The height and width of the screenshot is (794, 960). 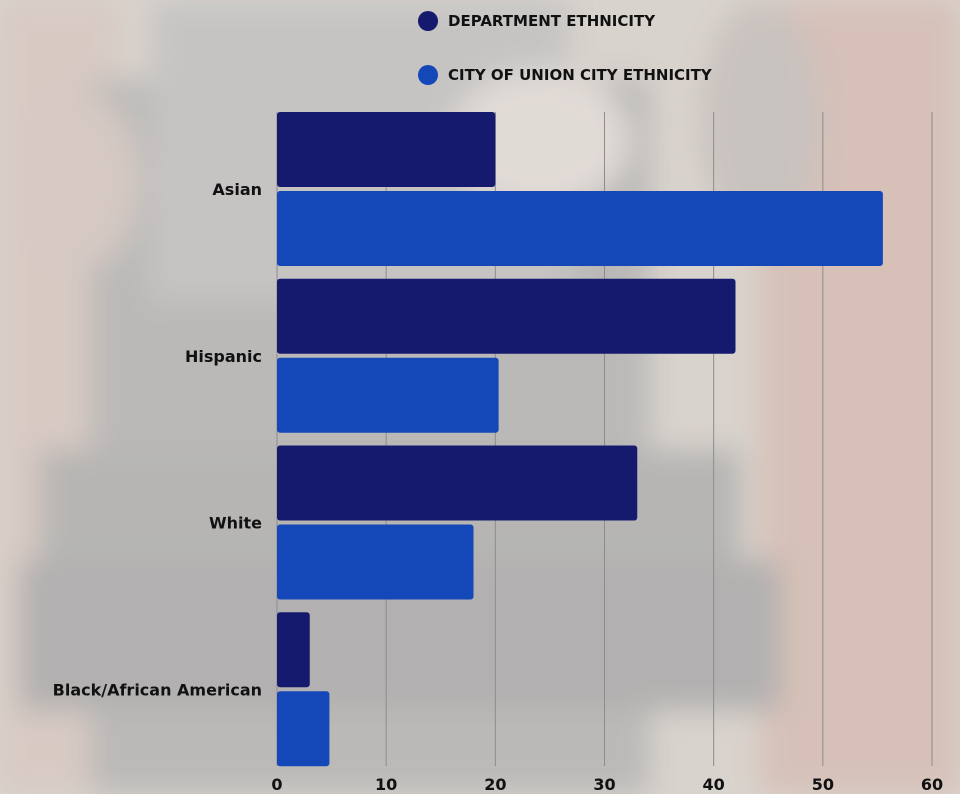 I want to click on x-tick-label-50: 50, so click(x=823, y=784).